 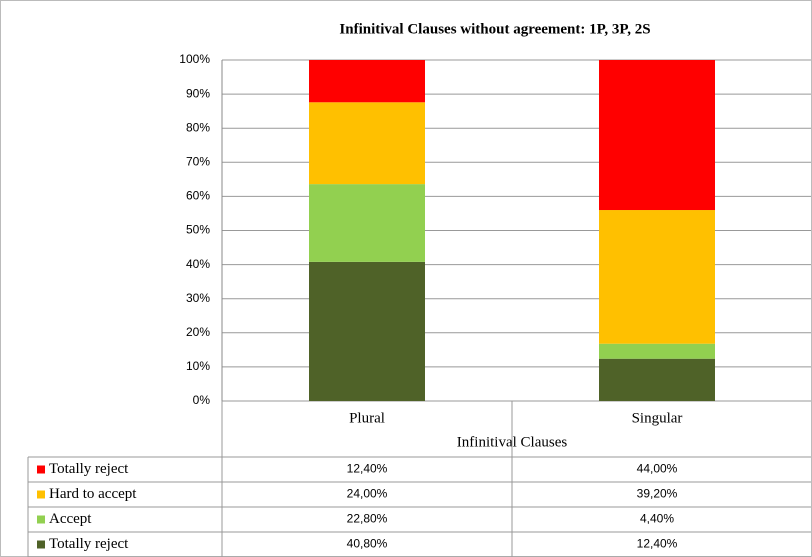 I want to click on data-label: 24,00%, so click(x=367, y=494).